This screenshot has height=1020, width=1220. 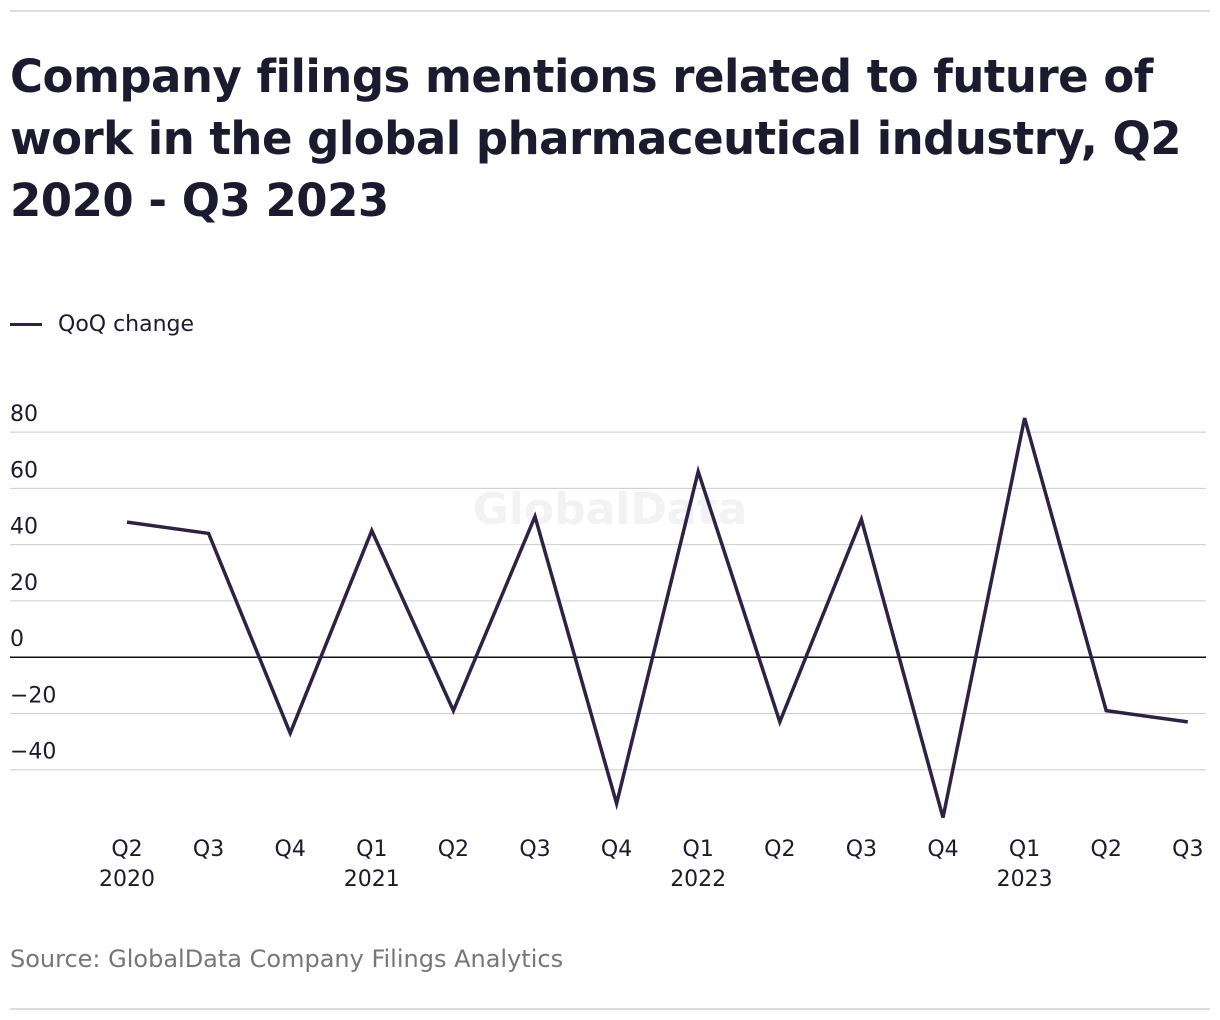 I want to click on legend: QoQ change, so click(x=102, y=324).